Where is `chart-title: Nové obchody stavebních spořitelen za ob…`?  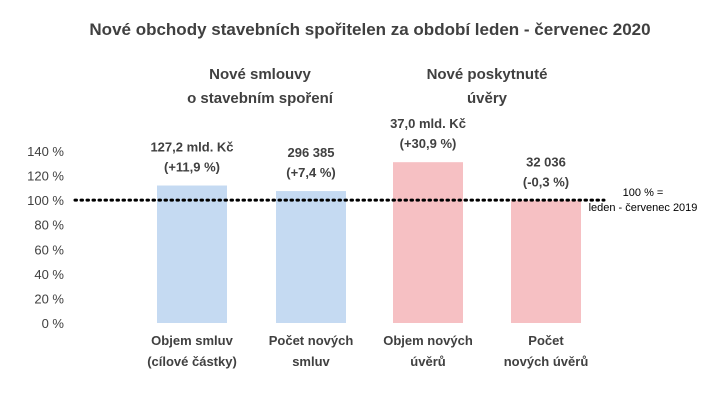 chart-title: Nové obchody stavebních spořitelen za ob… is located at coordinates (369, 29).